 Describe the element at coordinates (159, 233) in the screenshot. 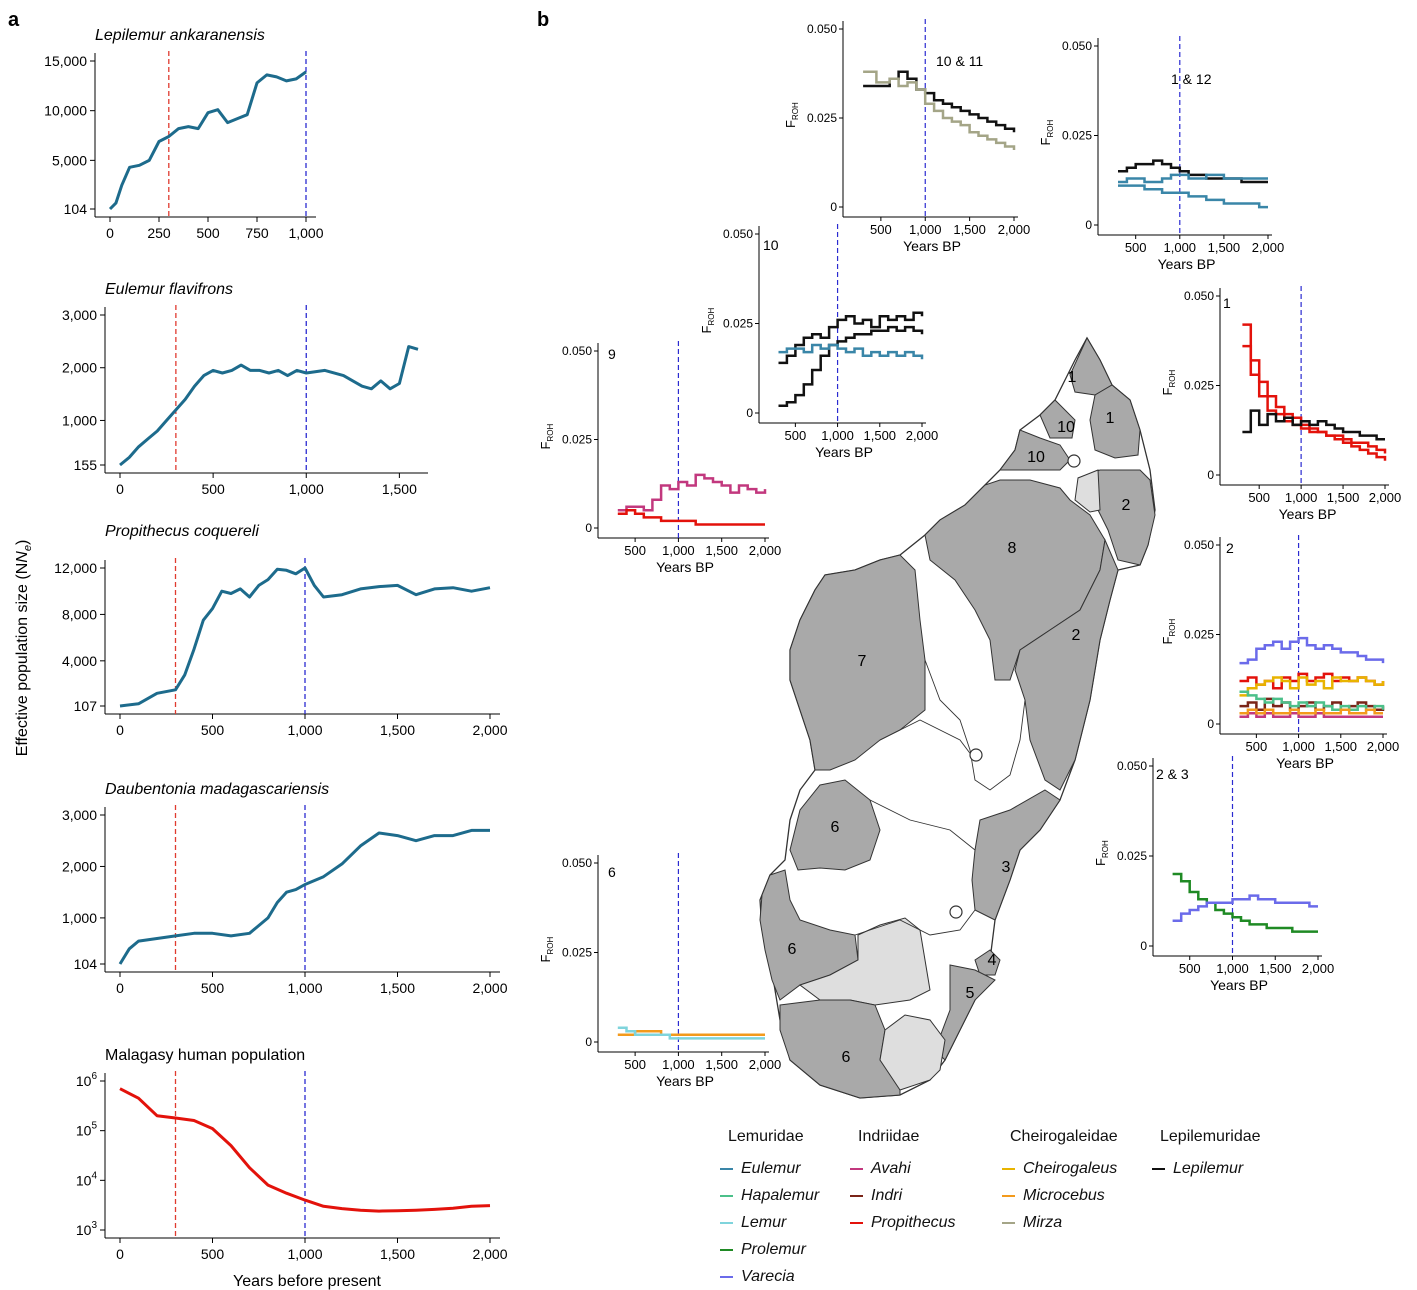

I see `x-tick-label: 250` at that location.